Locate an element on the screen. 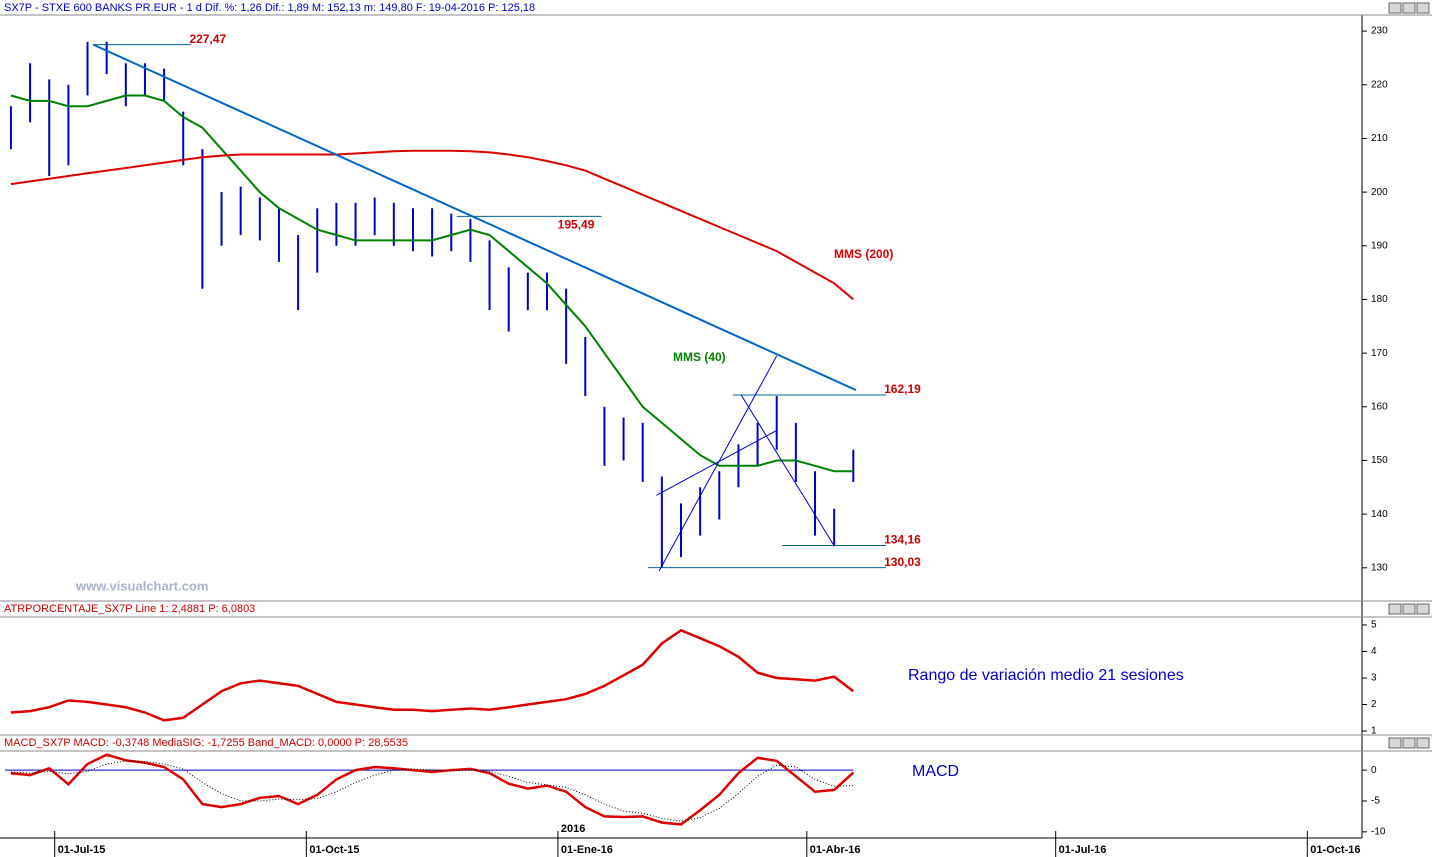 Image resolution: width=1432 pixels, height=857 pixels. y-tick-label: 140 is located at coordinates (1379, 514).